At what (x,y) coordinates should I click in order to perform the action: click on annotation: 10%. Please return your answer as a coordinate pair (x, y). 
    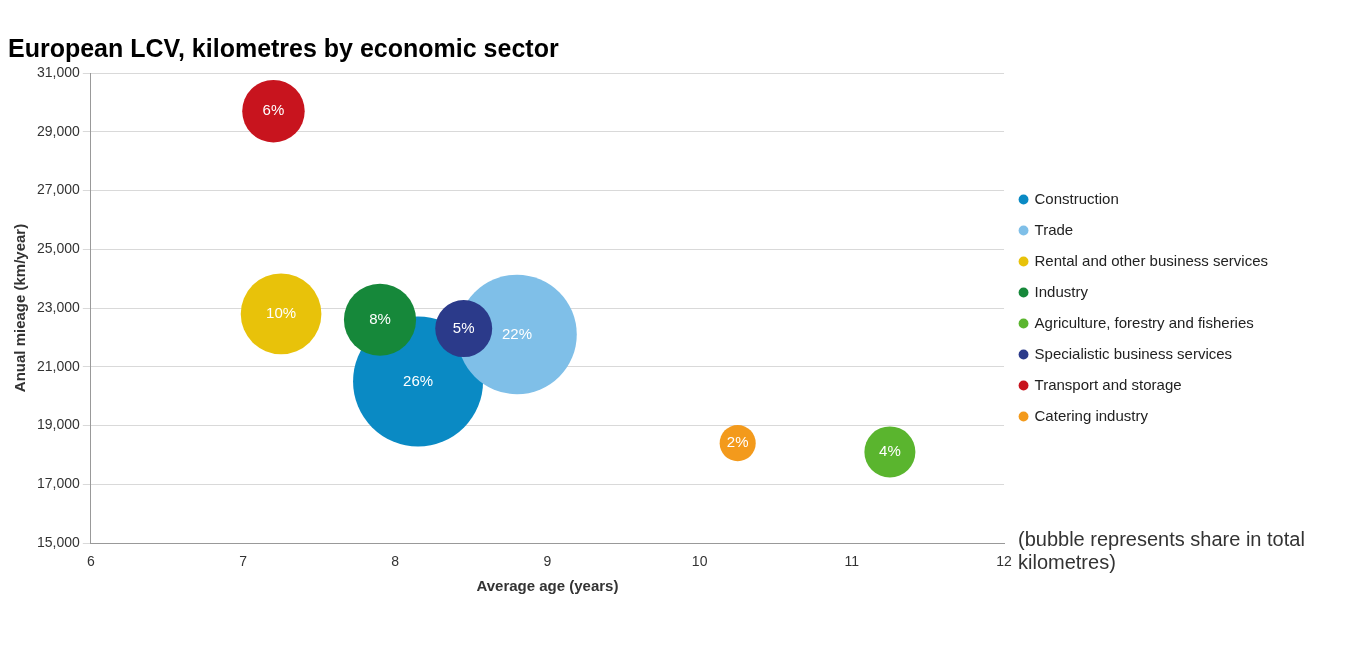
    Looking at the image, I should click on (281, 313).